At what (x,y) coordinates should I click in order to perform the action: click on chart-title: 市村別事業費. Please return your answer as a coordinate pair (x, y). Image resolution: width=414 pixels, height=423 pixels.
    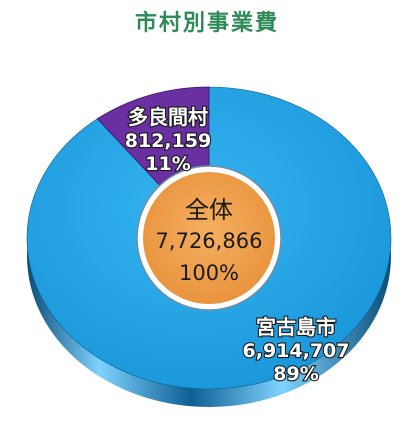
    Looking at the image, I should click on (207, 23).